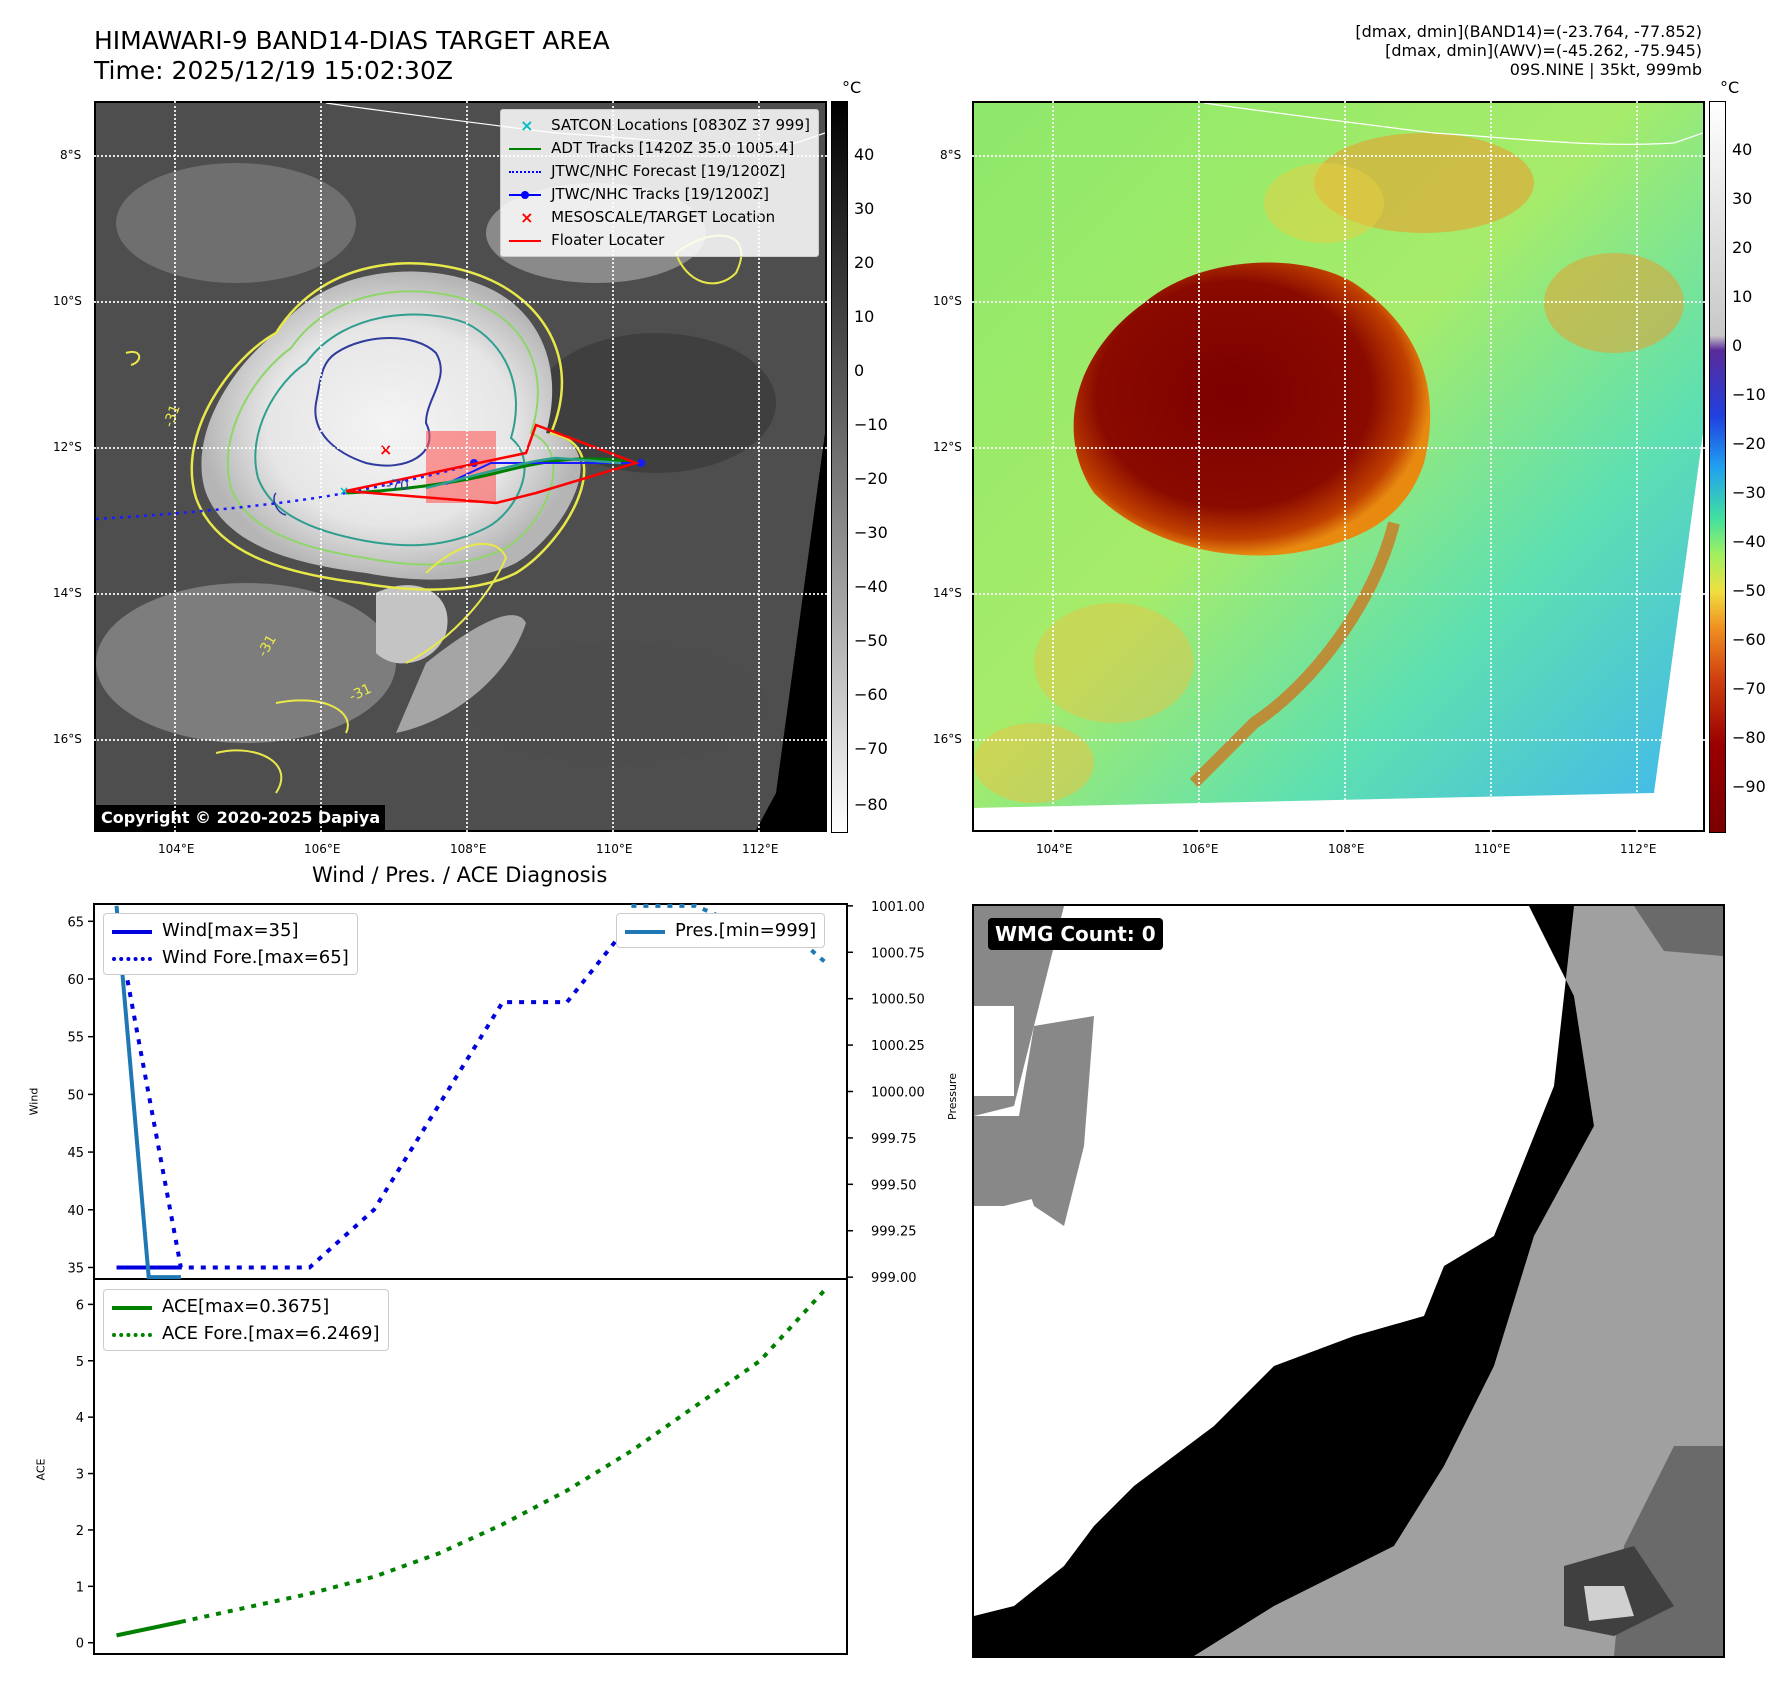 The height and width of the screenshot is (1690, 1788). I want to click on contour-label: -70, so click(397, 486).